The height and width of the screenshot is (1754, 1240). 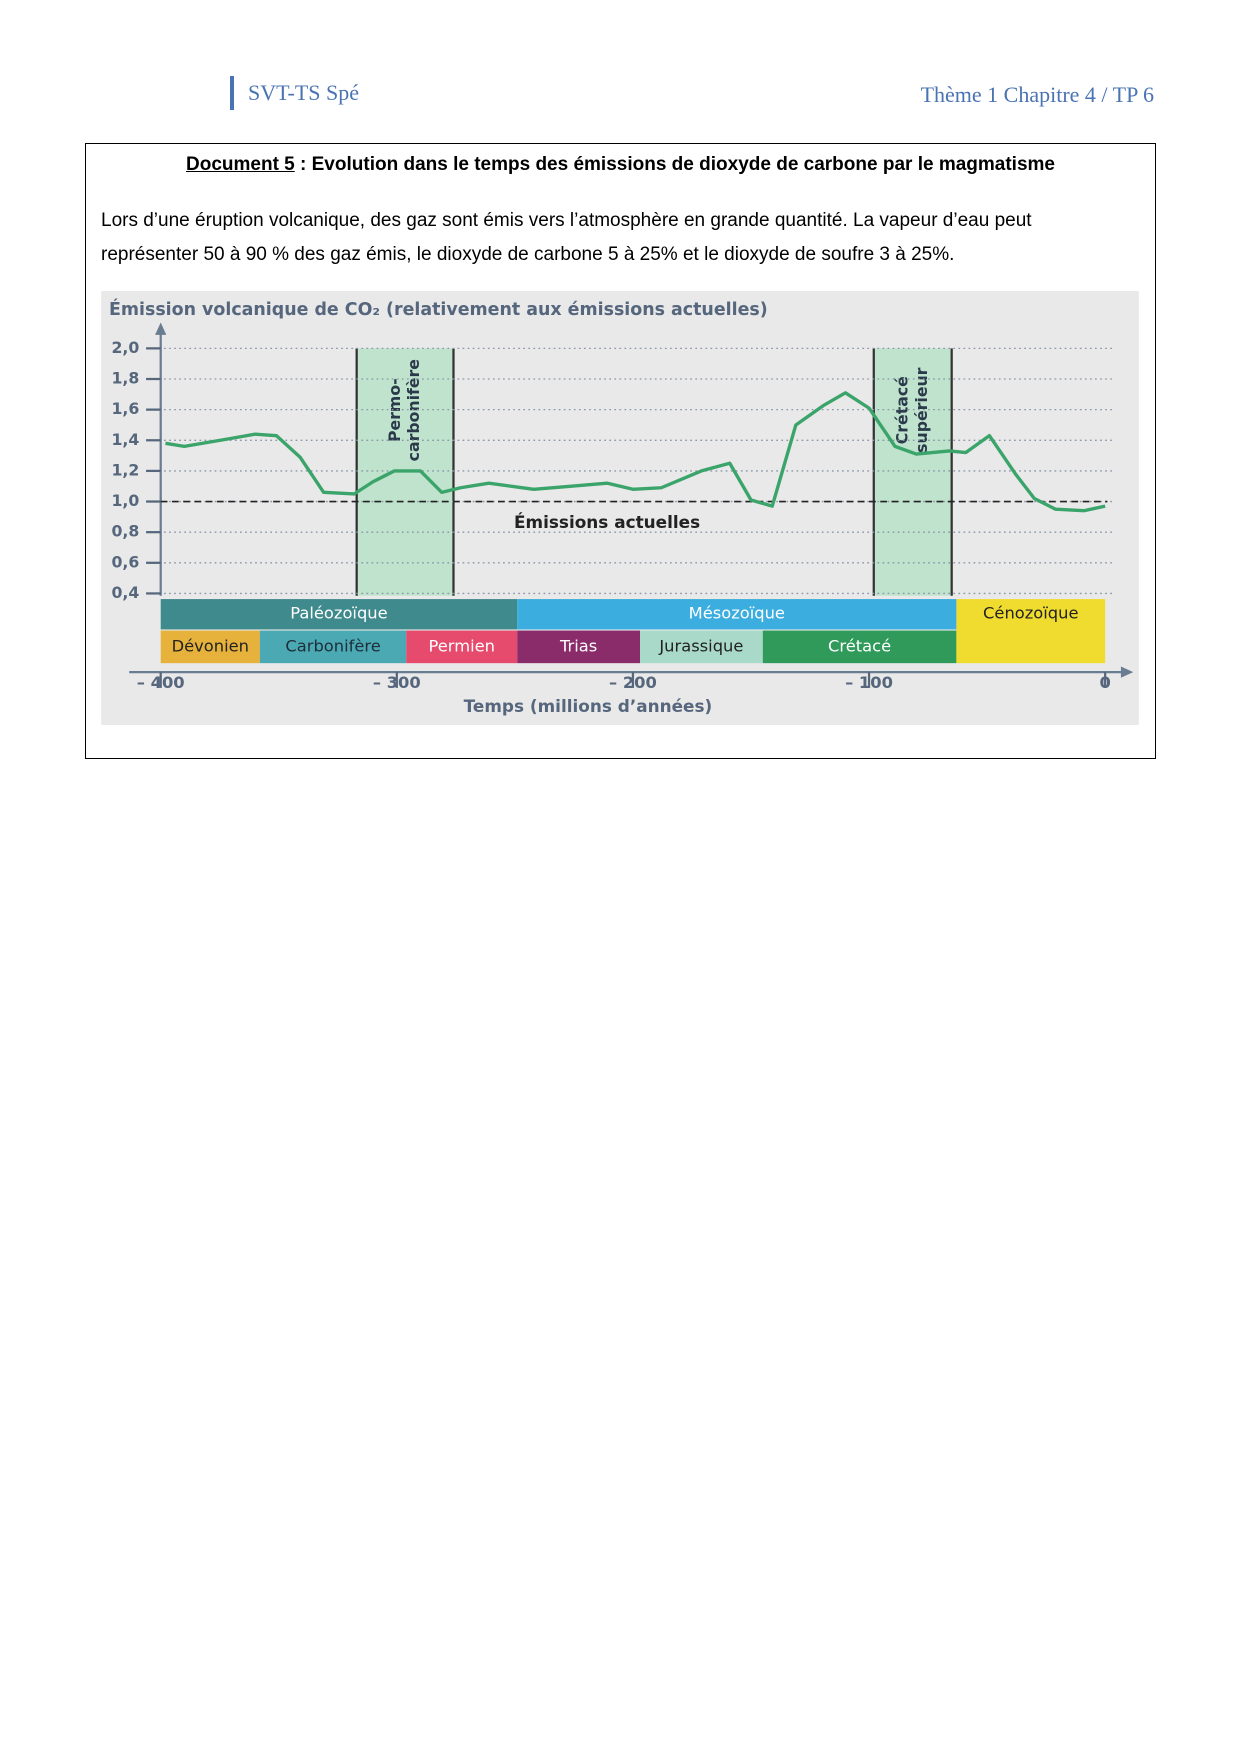 What do you see at coordinates (397, 682) in the screenshot?
I see `x-tick-label: – 300` at bounding box center [397, 682].